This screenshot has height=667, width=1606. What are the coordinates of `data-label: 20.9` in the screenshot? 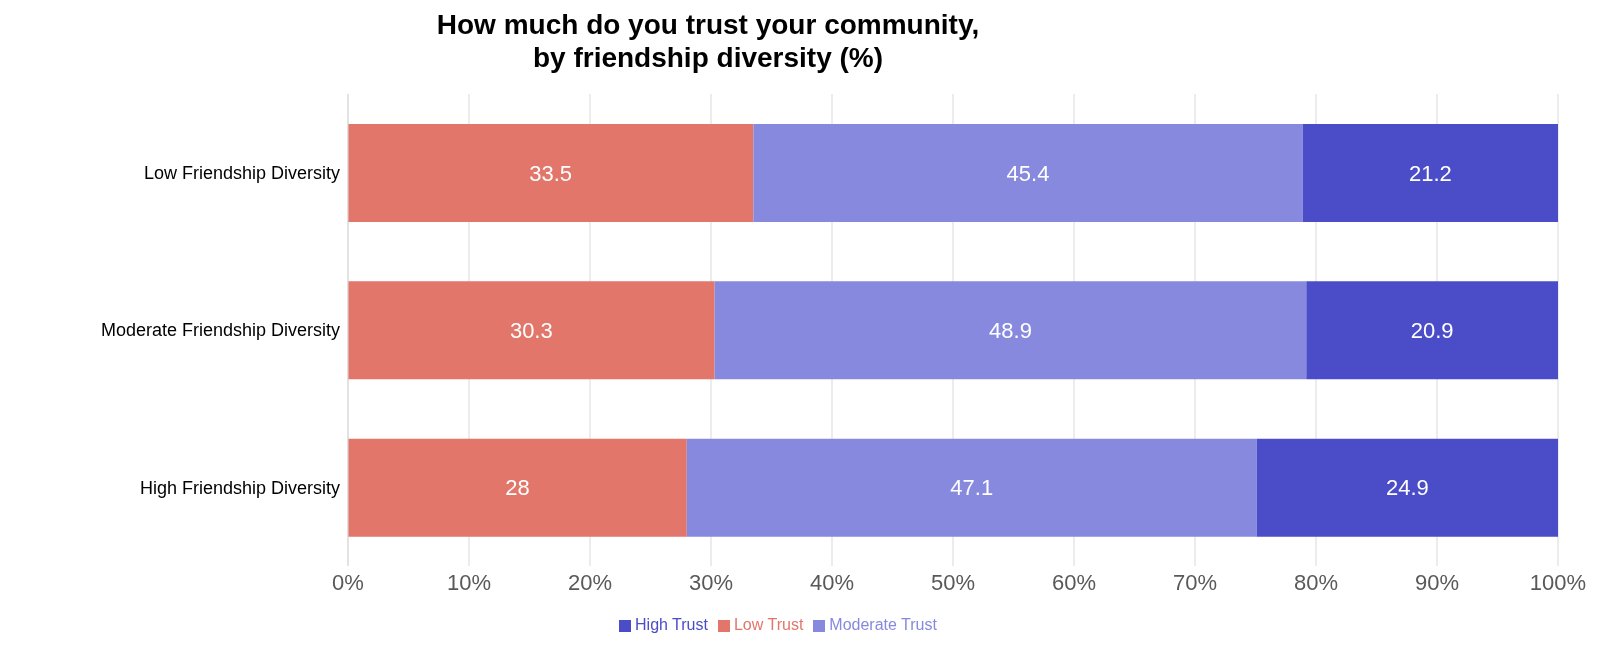 It's located at (1432, 331).